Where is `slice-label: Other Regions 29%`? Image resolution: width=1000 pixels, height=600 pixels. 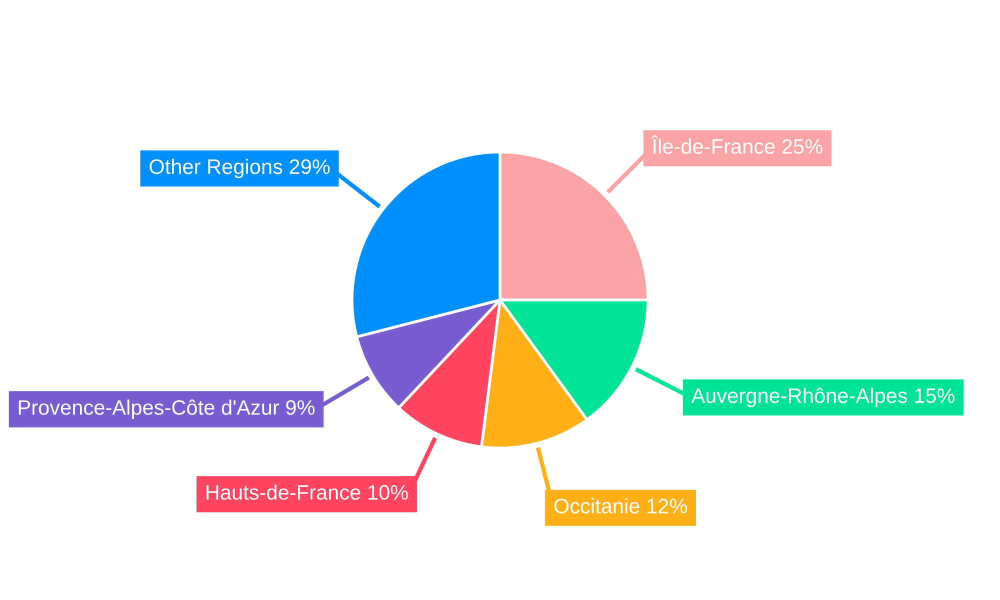 slice-label: Other Regions 29% is located at coordinates (240, 168).